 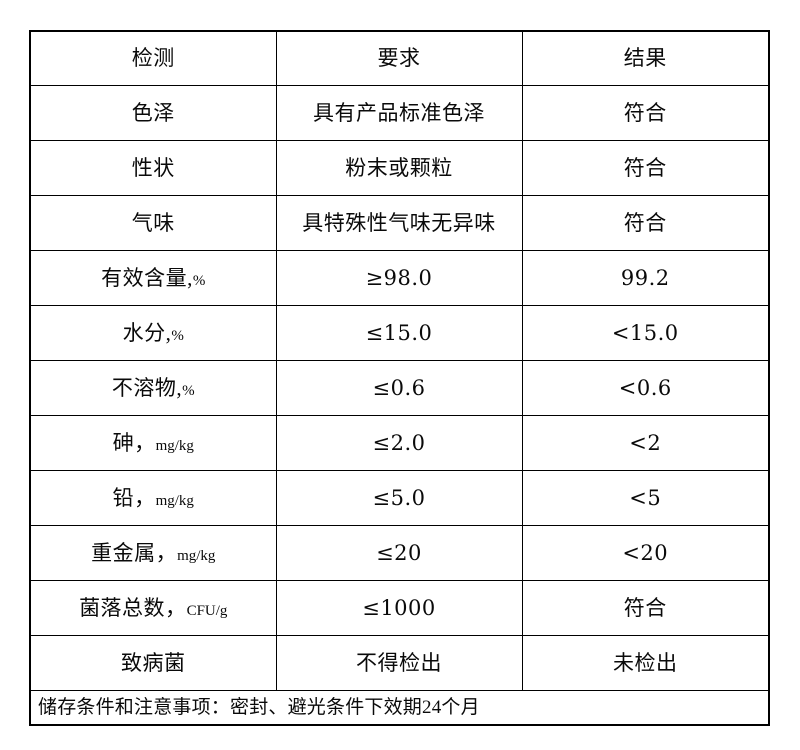 I want to click on requirement-value: ≥98.0, so click(x=399, y=277).